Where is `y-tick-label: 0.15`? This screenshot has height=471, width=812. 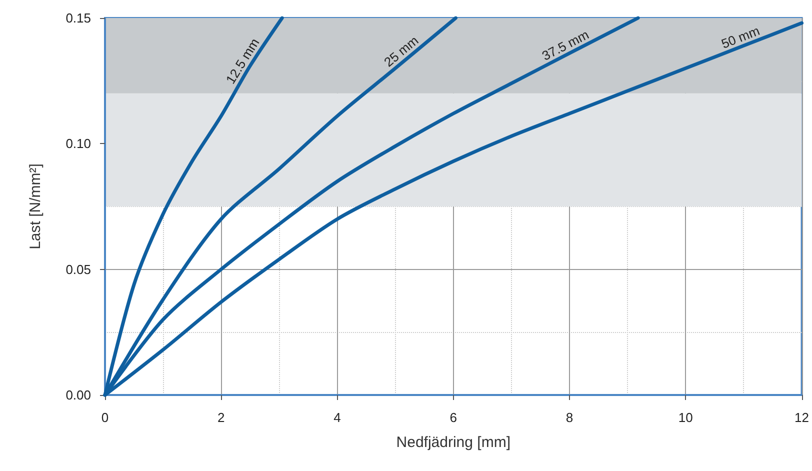
y-tick-label: 0.15 is located at coordinates (78, 18).